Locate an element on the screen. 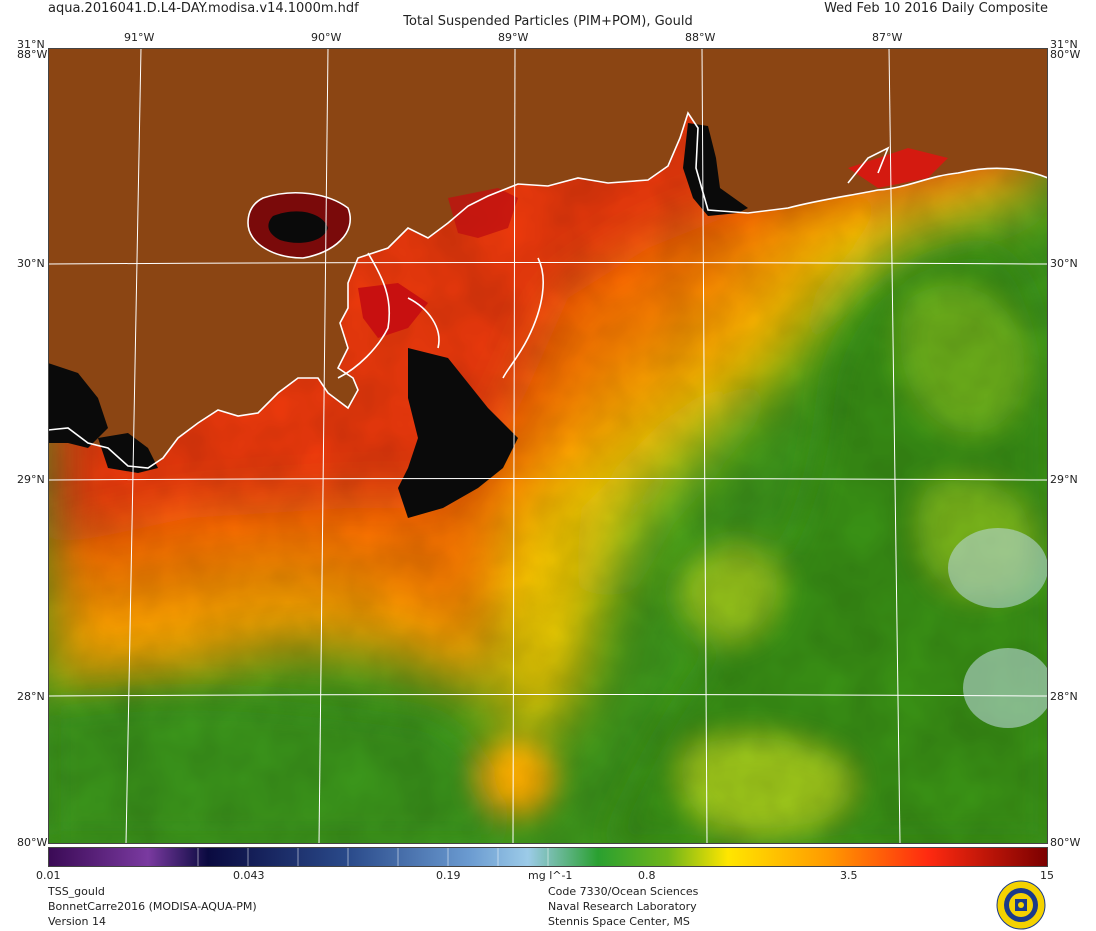 This screenshot has height=931, width=1096. lon-label: 91°W is located at coordinates (139, 37).